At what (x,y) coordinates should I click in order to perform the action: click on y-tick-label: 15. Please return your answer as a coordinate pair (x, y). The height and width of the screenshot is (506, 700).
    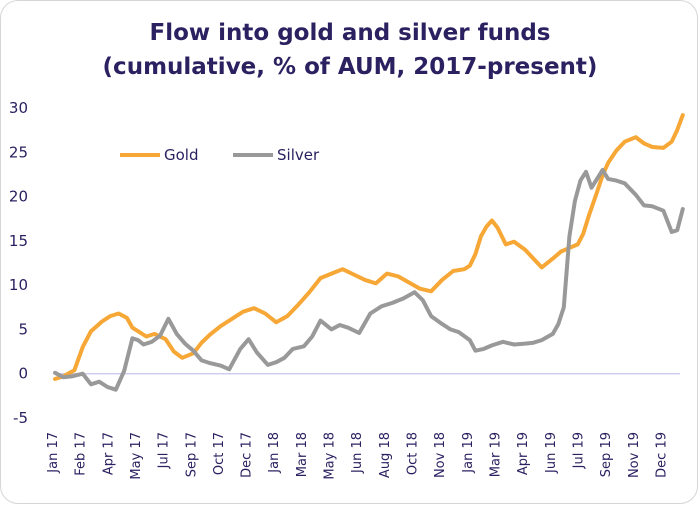
    Looking at the image, I should click on (18, 241).